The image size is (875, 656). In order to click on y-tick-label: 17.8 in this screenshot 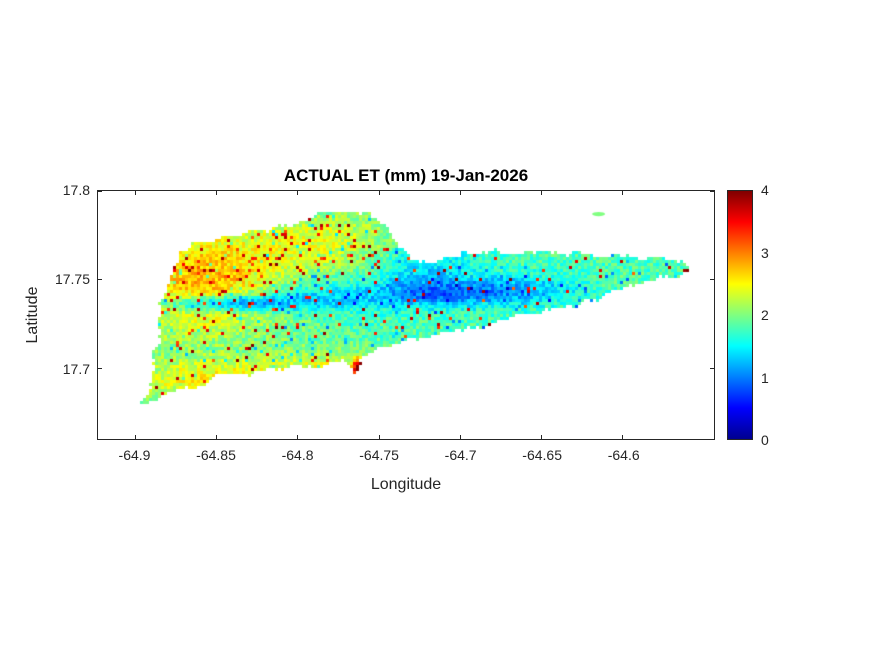, I will do `click(76, 190)`.